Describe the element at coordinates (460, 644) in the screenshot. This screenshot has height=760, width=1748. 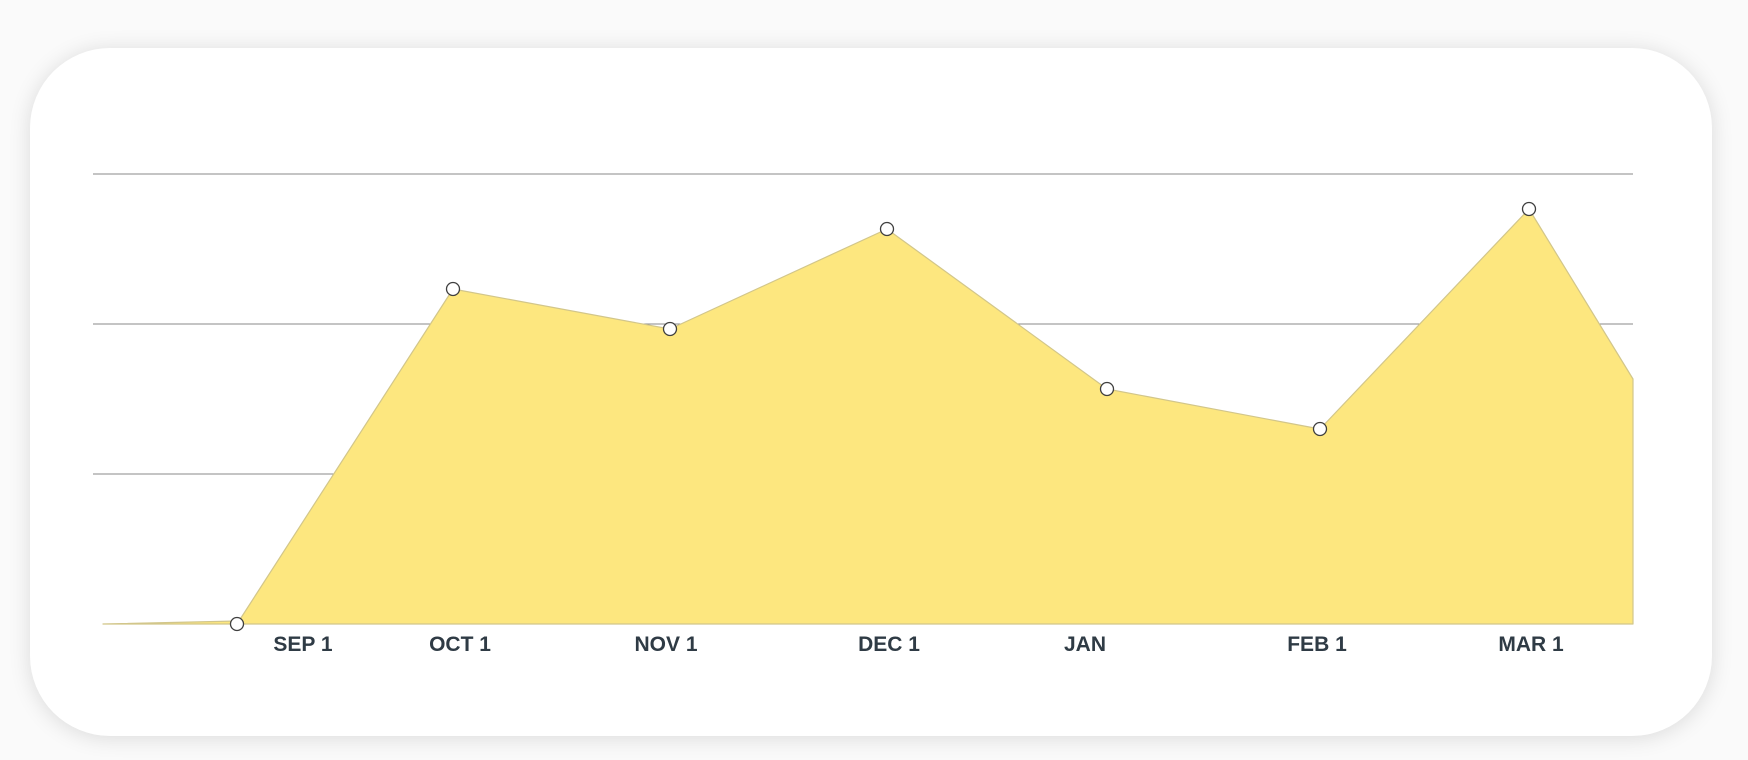
I see `x-tick-label-oct-1: OCT 1` at that location.